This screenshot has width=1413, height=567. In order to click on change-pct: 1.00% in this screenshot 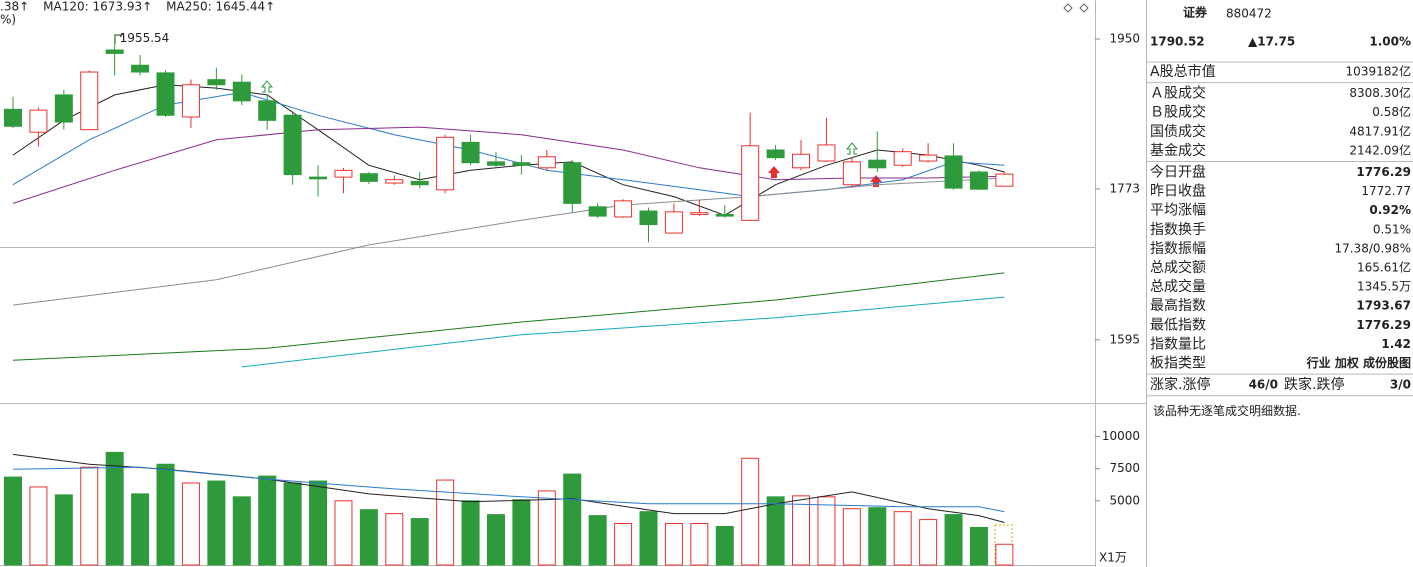, I will do `click(1390, 42)`.